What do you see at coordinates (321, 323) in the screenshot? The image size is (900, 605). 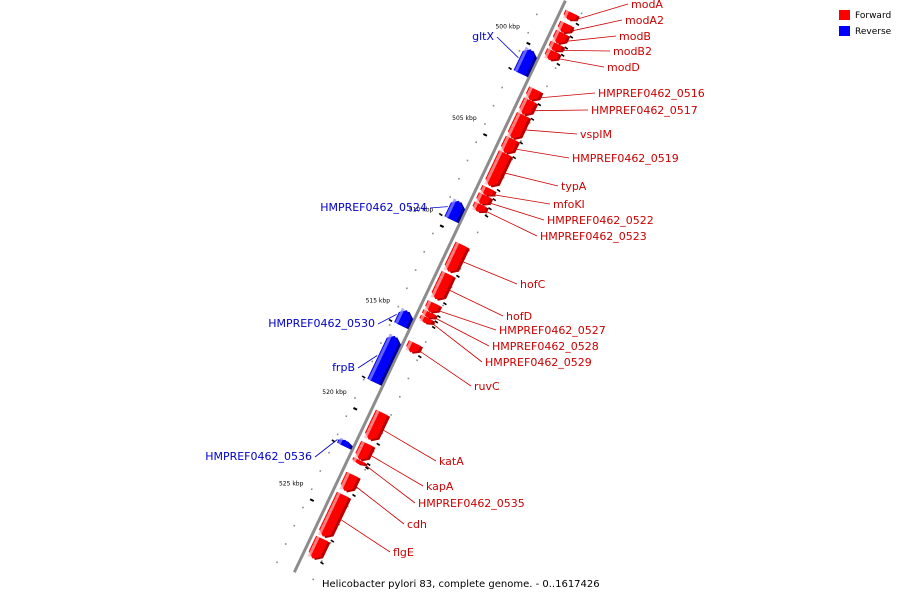 I see `gene-label: HMPREF0462_0530` at bounding box center [321, 323].